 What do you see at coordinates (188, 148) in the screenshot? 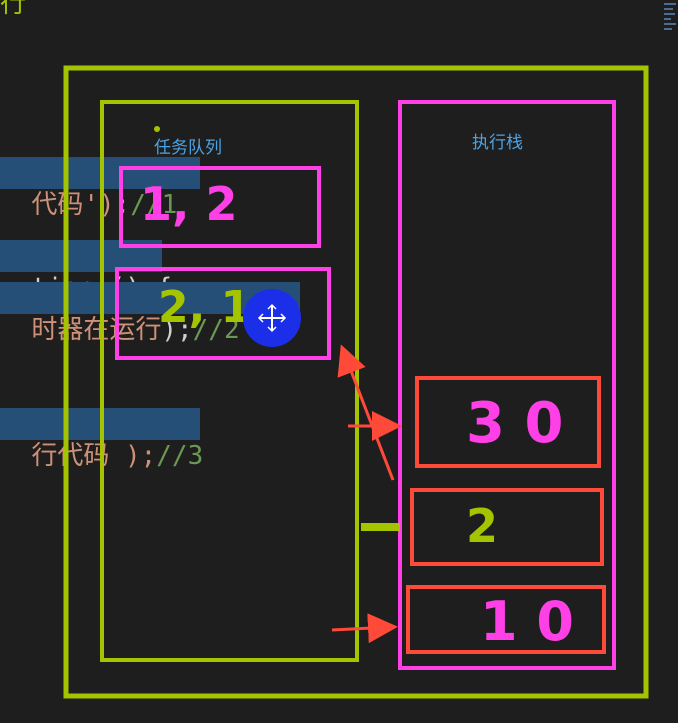
I see `task-queue-label: 任务队列` at bounding box center [188, 148].